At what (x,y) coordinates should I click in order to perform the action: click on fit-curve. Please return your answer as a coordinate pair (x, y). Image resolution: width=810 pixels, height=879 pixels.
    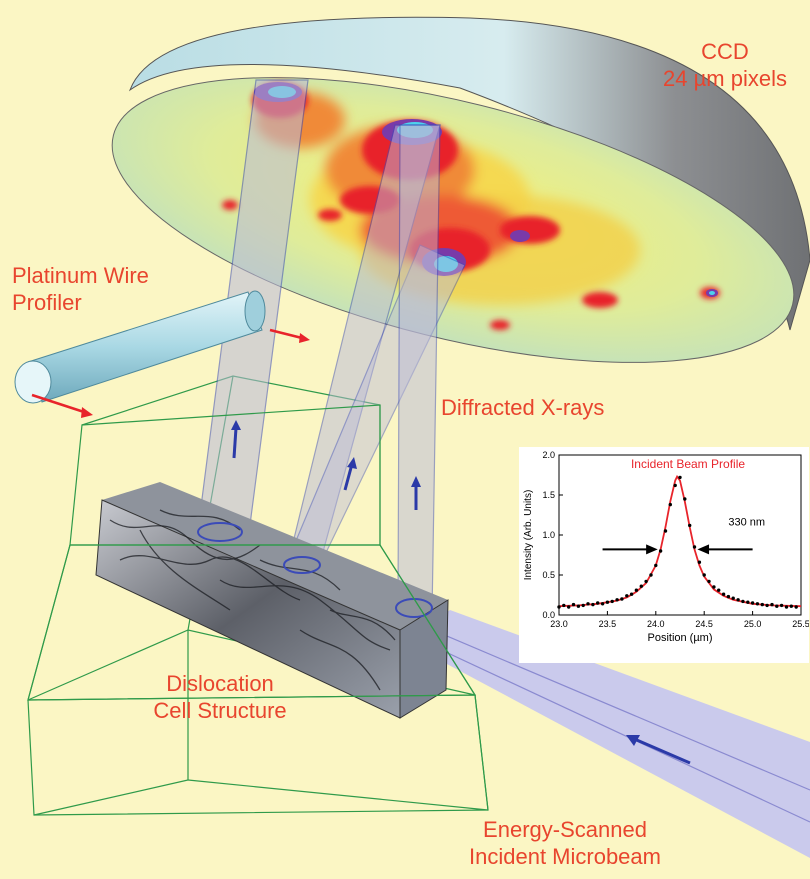
    Looking at the image, I should click on (680, 541).